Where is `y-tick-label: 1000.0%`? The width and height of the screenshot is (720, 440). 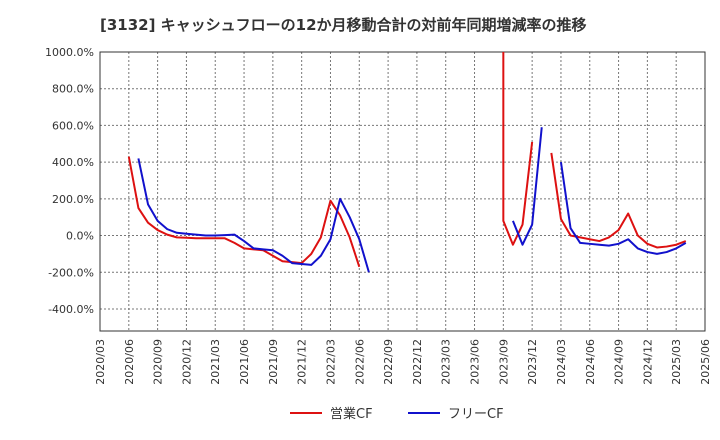
y-tick-label: 1000.0% is located at coordinates (69, 52).